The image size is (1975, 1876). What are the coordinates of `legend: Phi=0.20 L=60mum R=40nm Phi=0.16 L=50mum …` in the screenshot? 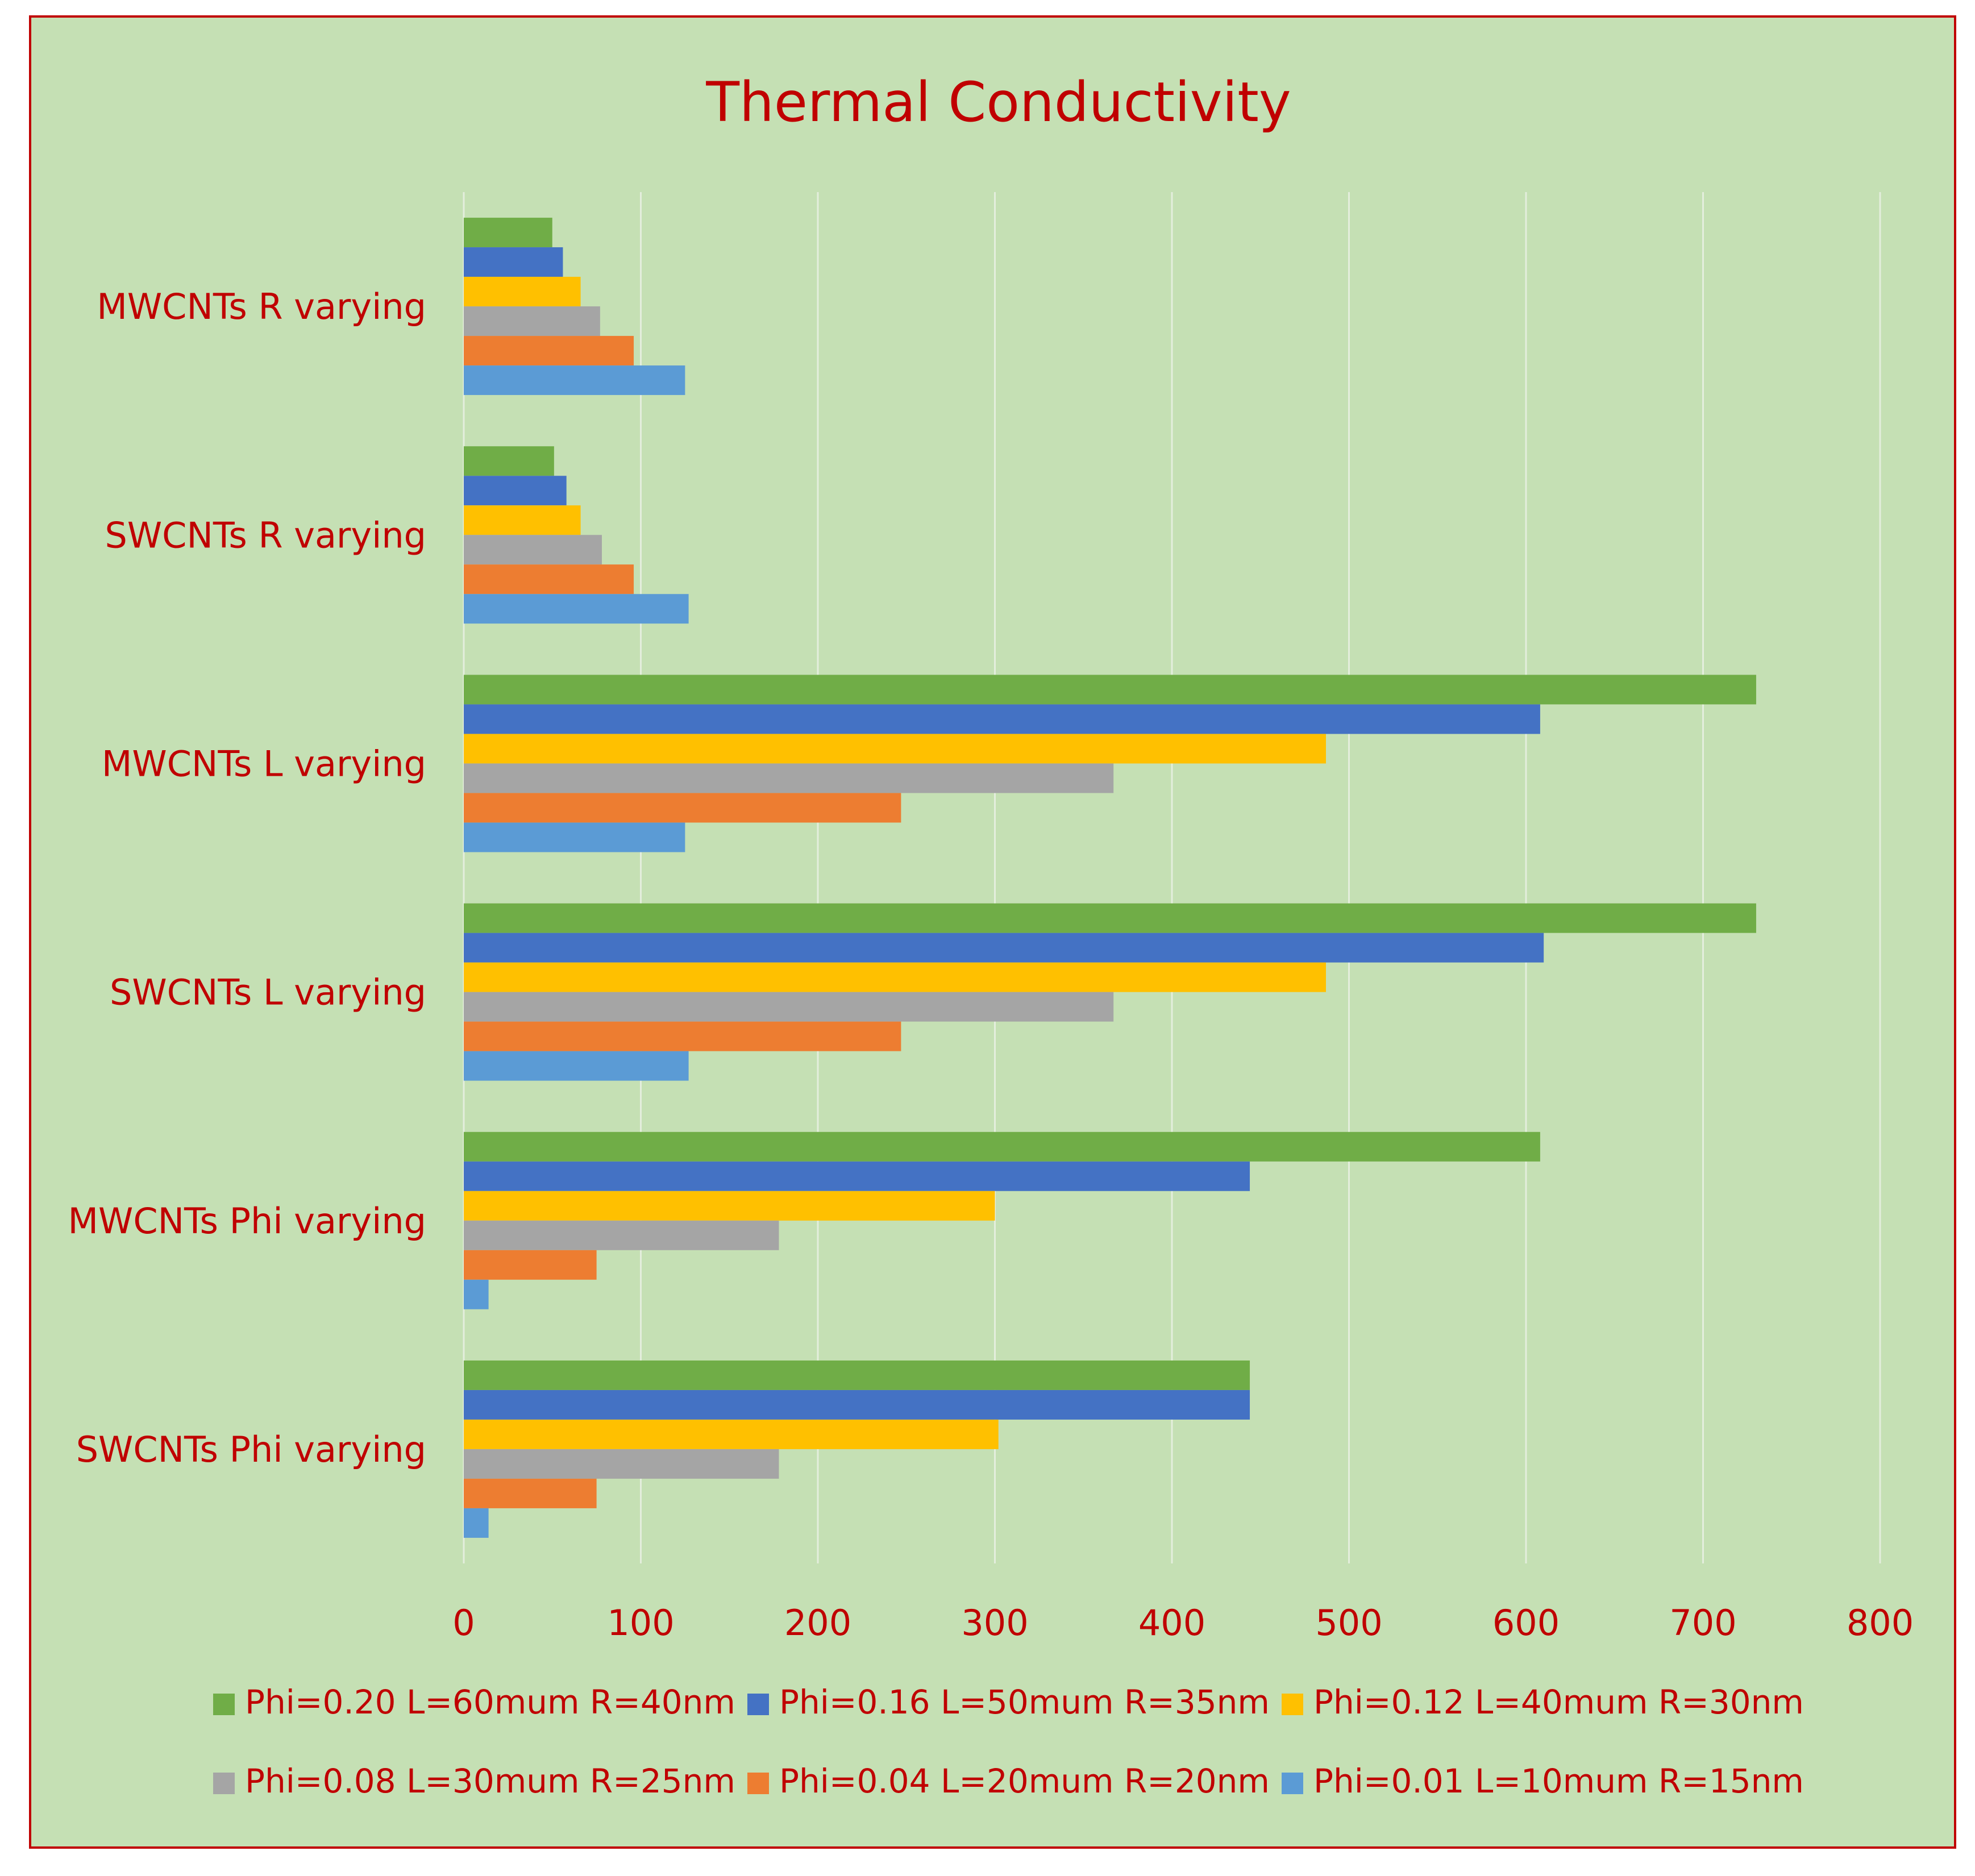 It's located at (1009, 1741).